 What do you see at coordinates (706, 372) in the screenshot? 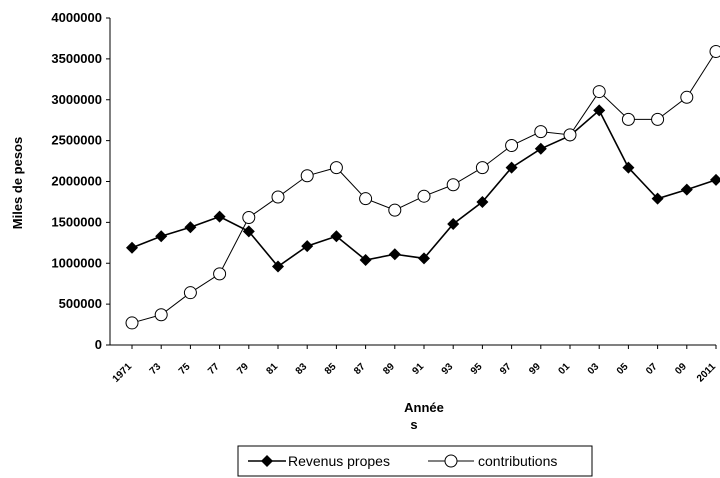
I see `x-tick-label: 2011` at bounding box center [706, 372].